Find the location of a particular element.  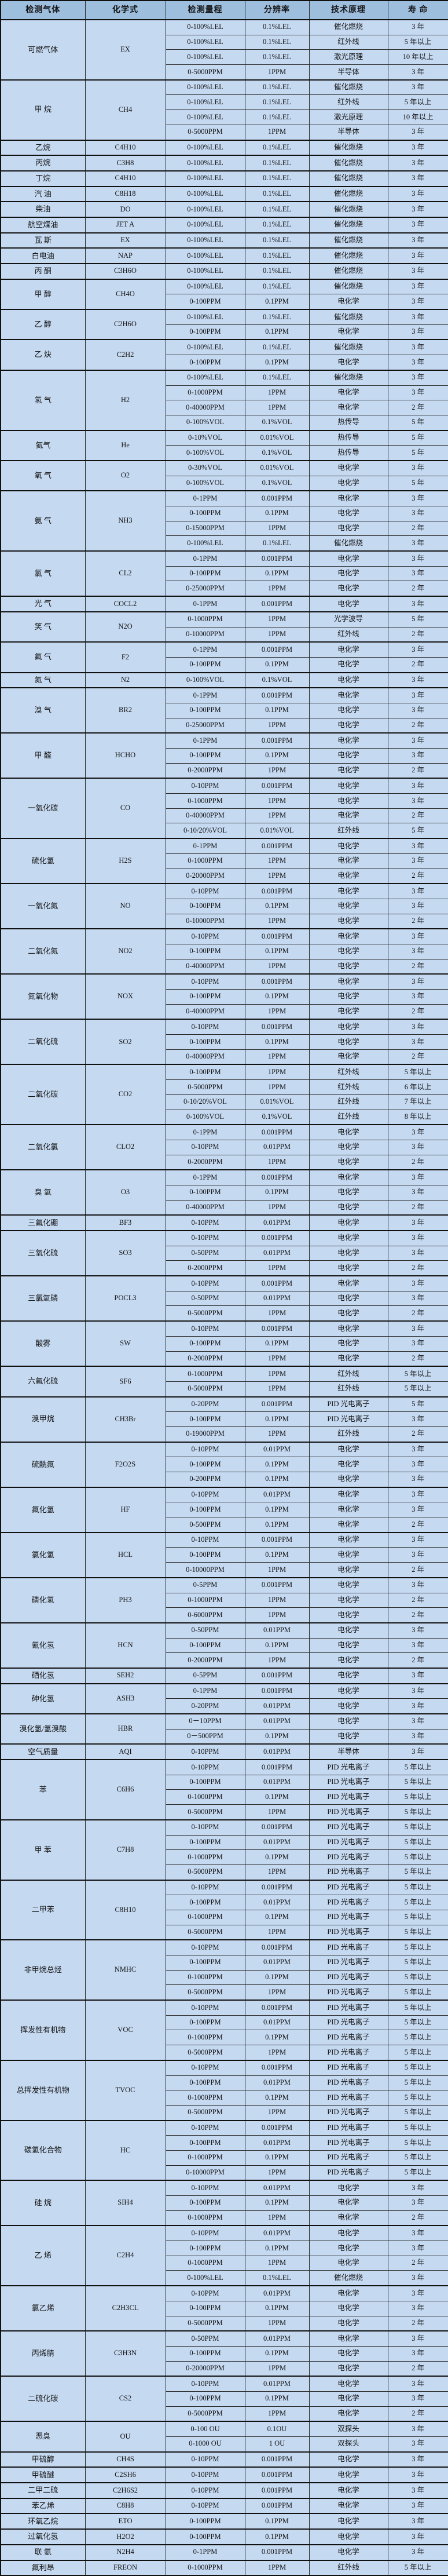

gas-name-cell: 硅 烷 is located at coordinates (43, 2203).